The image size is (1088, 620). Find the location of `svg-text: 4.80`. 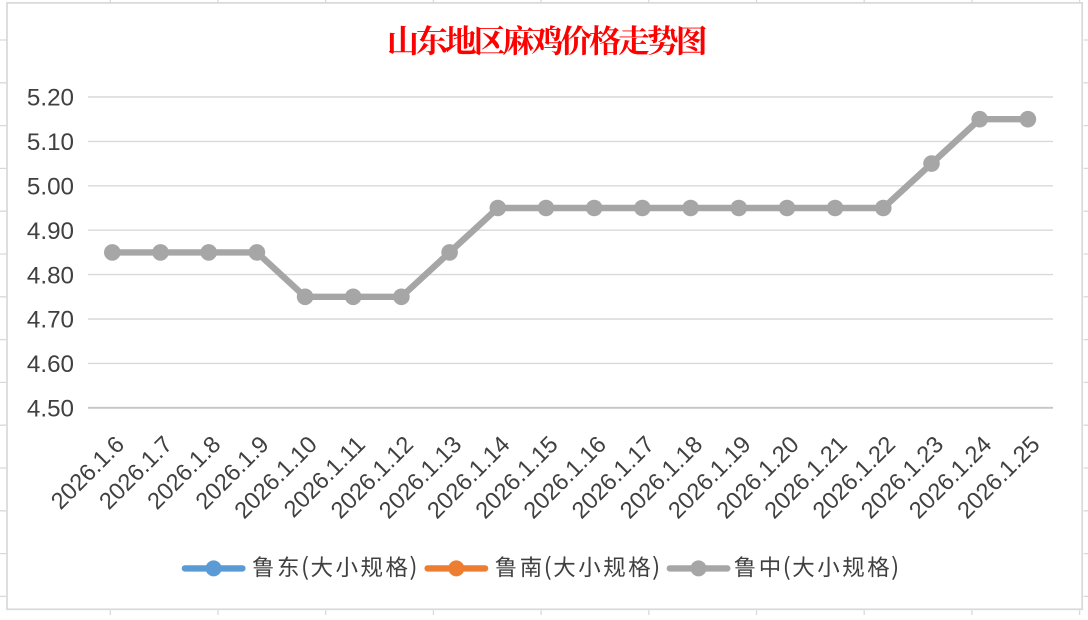

svg-text: 4.80 is located at coordinates (50, 275).